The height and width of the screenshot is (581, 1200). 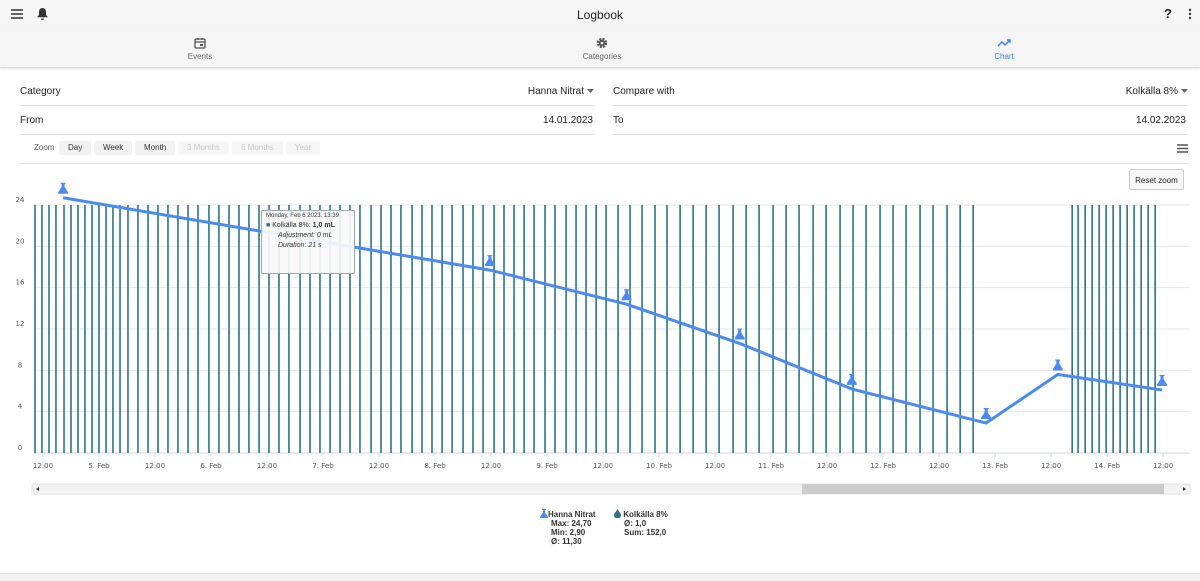 I want to click on chart-menu-button, so click(x=1182, y=148).